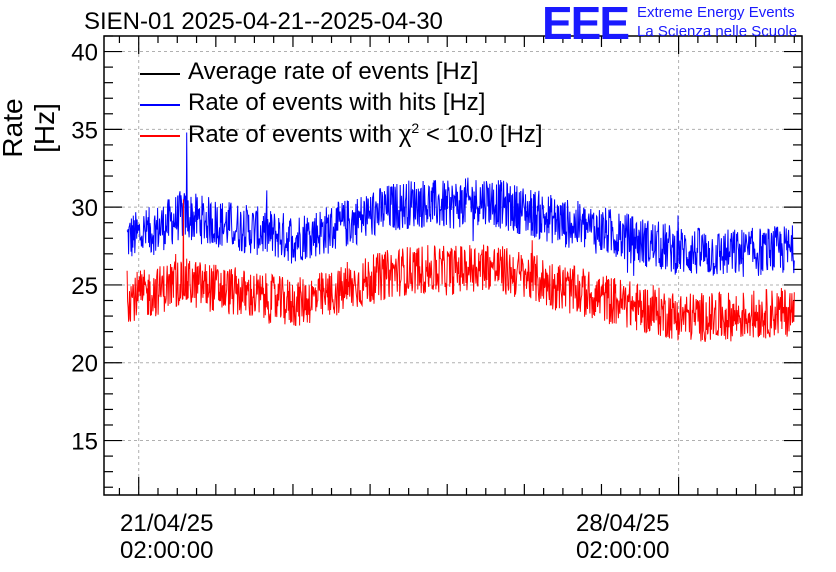 This screenshot has width=836, height=572. What do you see at coordinates (84, 130) in the screenshot?
I see `y-tick-label: 35` at bounding box center [84, 130].